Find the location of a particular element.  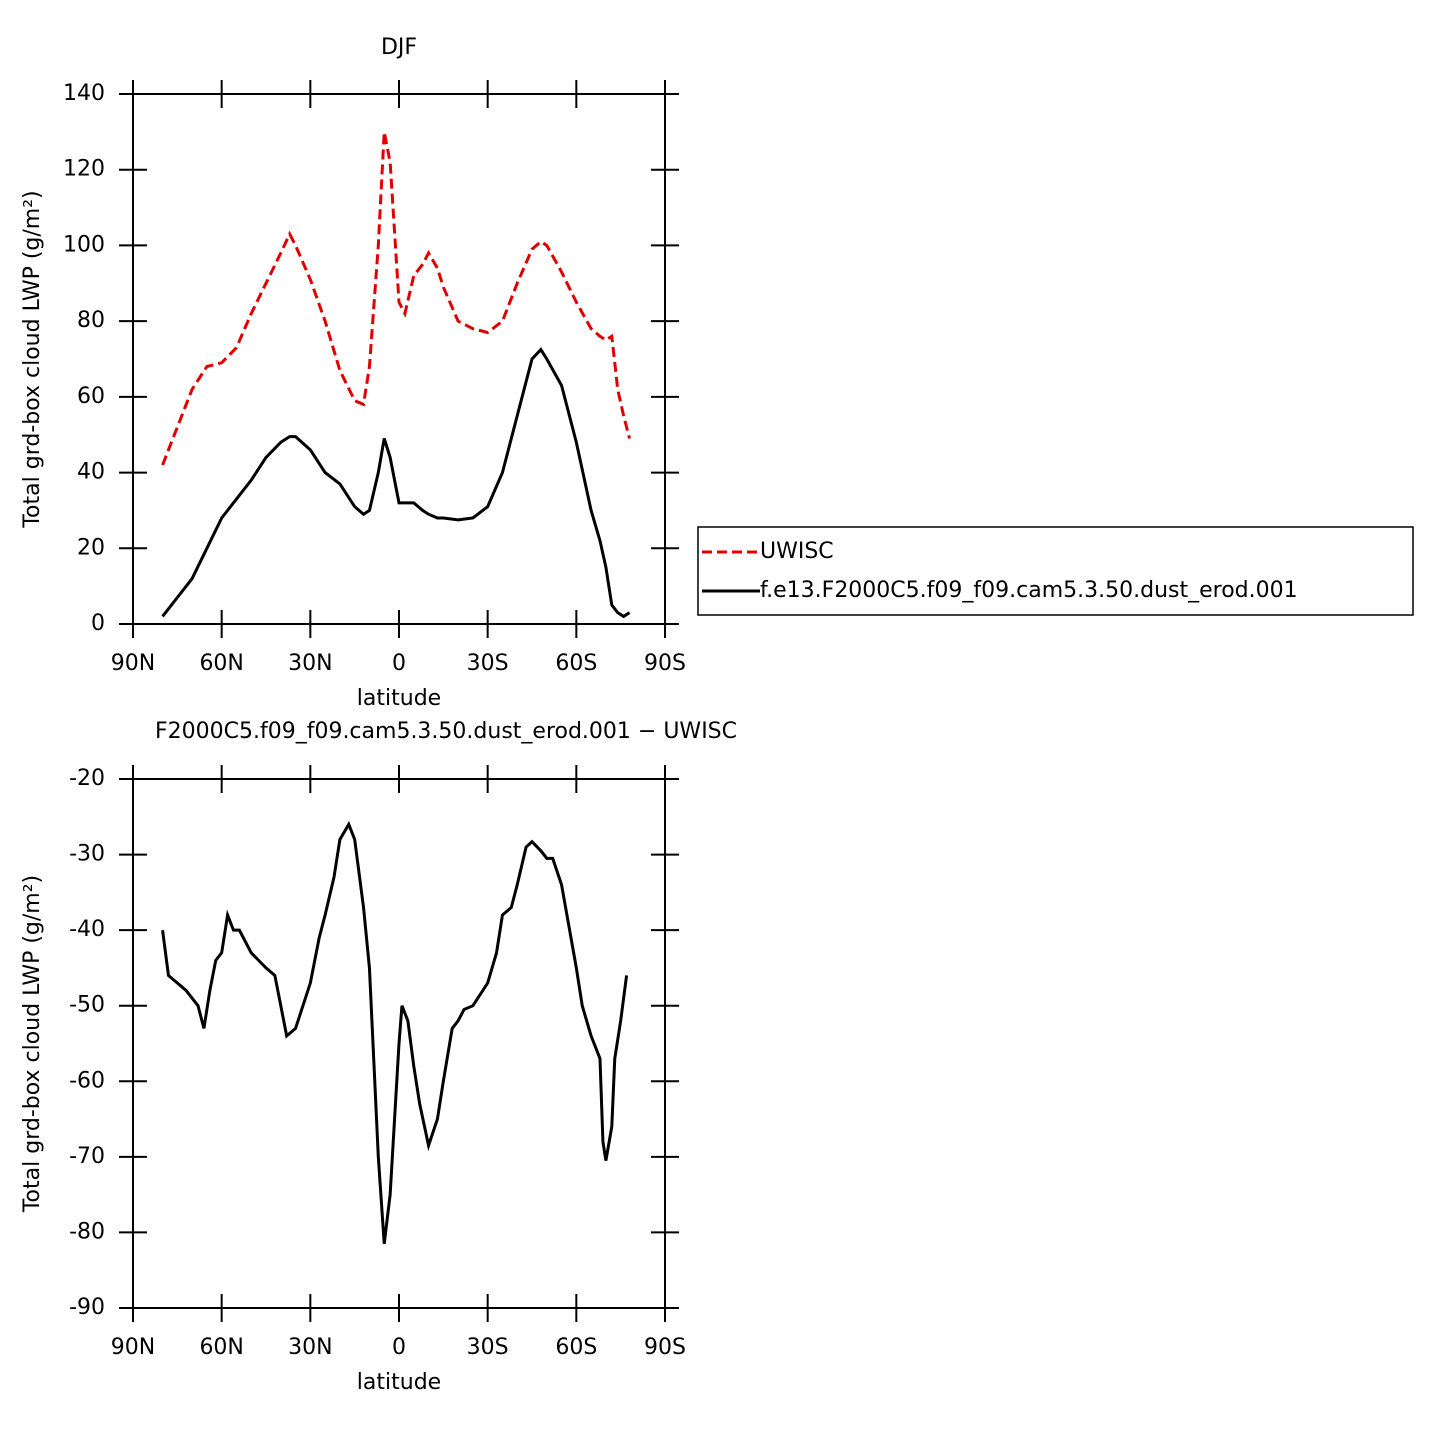

y-tick-label: -50 is located at coordinates (87, 1005).